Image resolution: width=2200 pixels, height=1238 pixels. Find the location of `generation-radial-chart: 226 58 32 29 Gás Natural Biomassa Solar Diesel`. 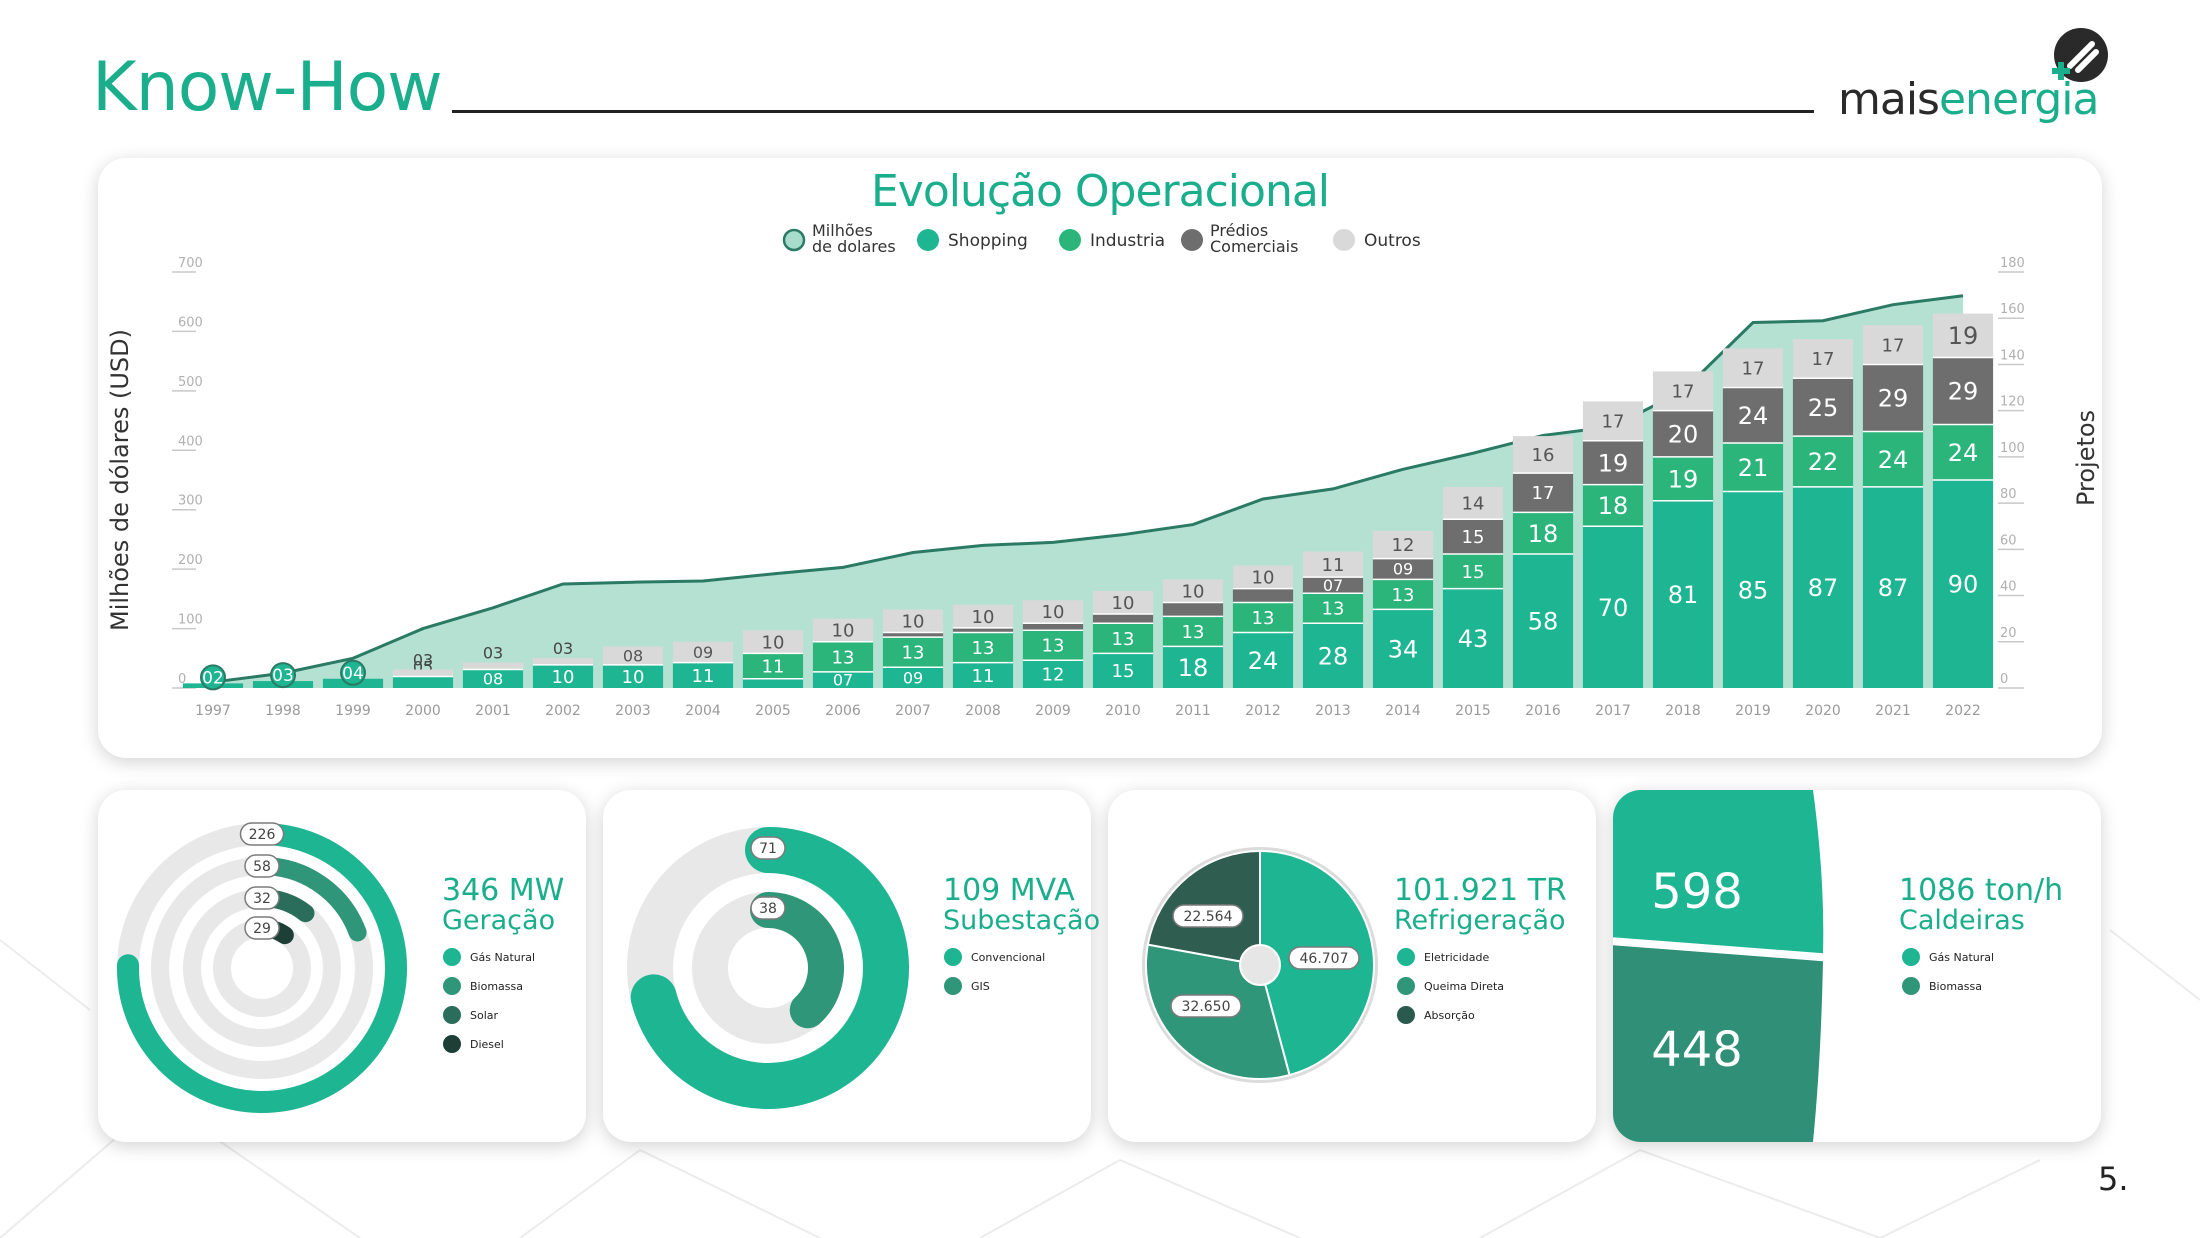

generation-radial-chart: 226 58 32 29 Gás Natural Biomassa Solar Diesel is located at coordinates (326, 967).